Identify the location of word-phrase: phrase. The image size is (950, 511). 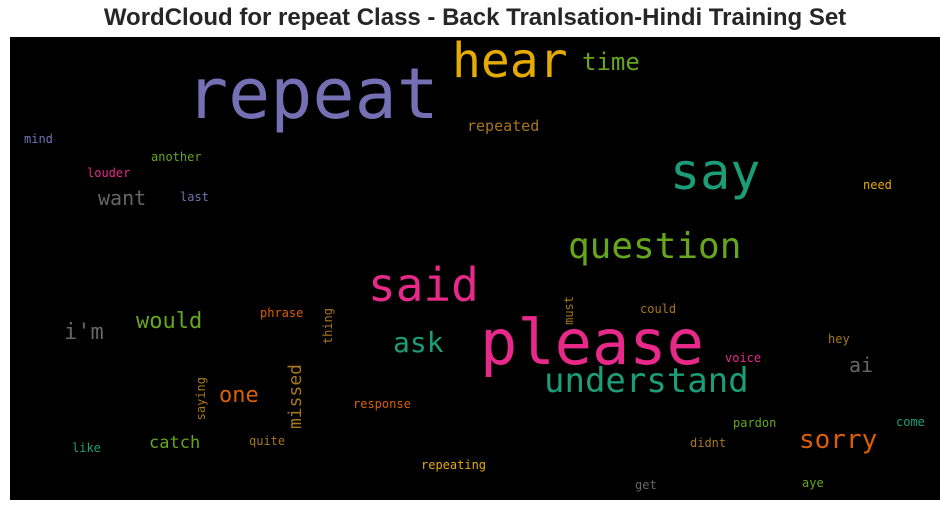
(282, 313).